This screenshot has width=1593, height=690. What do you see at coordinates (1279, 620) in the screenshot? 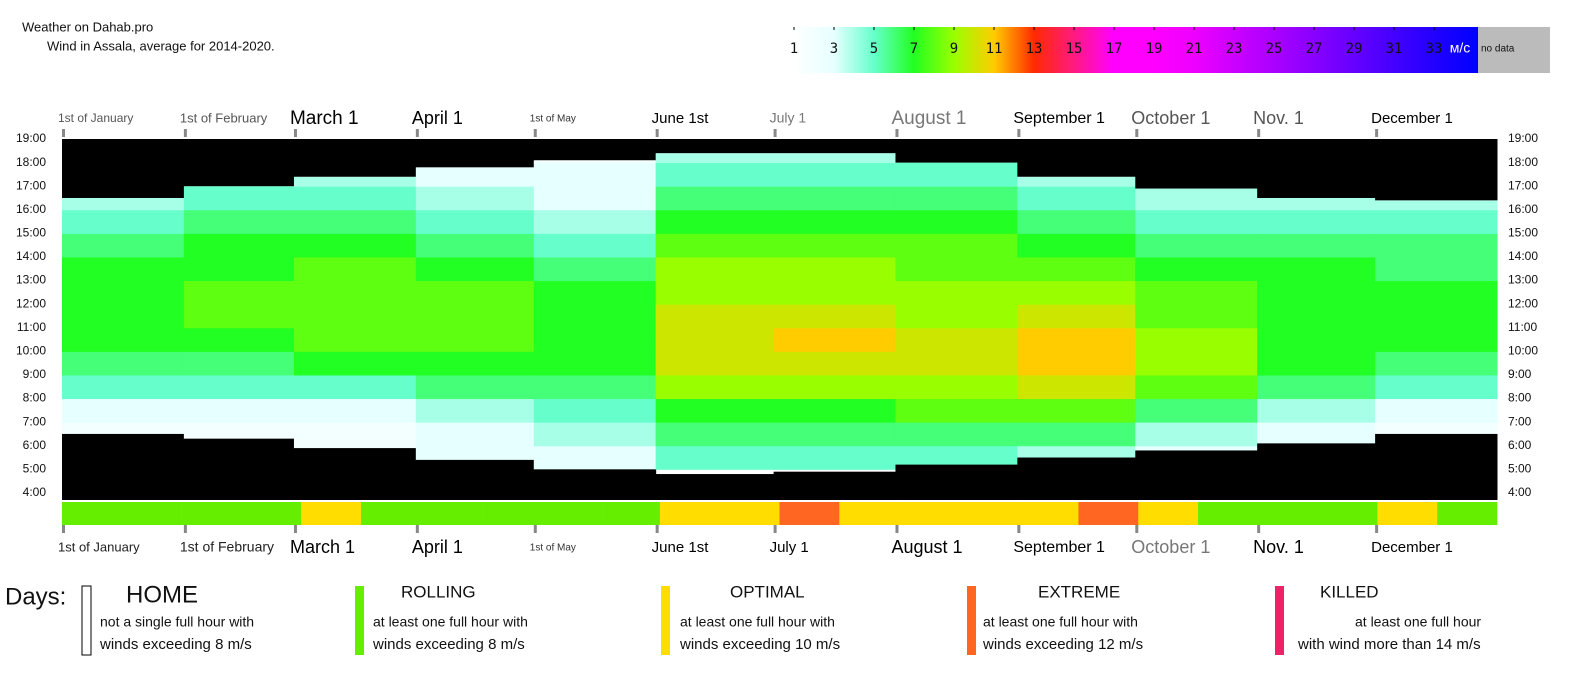
I see `legend-swatch` at bounding box center [1279, 620].